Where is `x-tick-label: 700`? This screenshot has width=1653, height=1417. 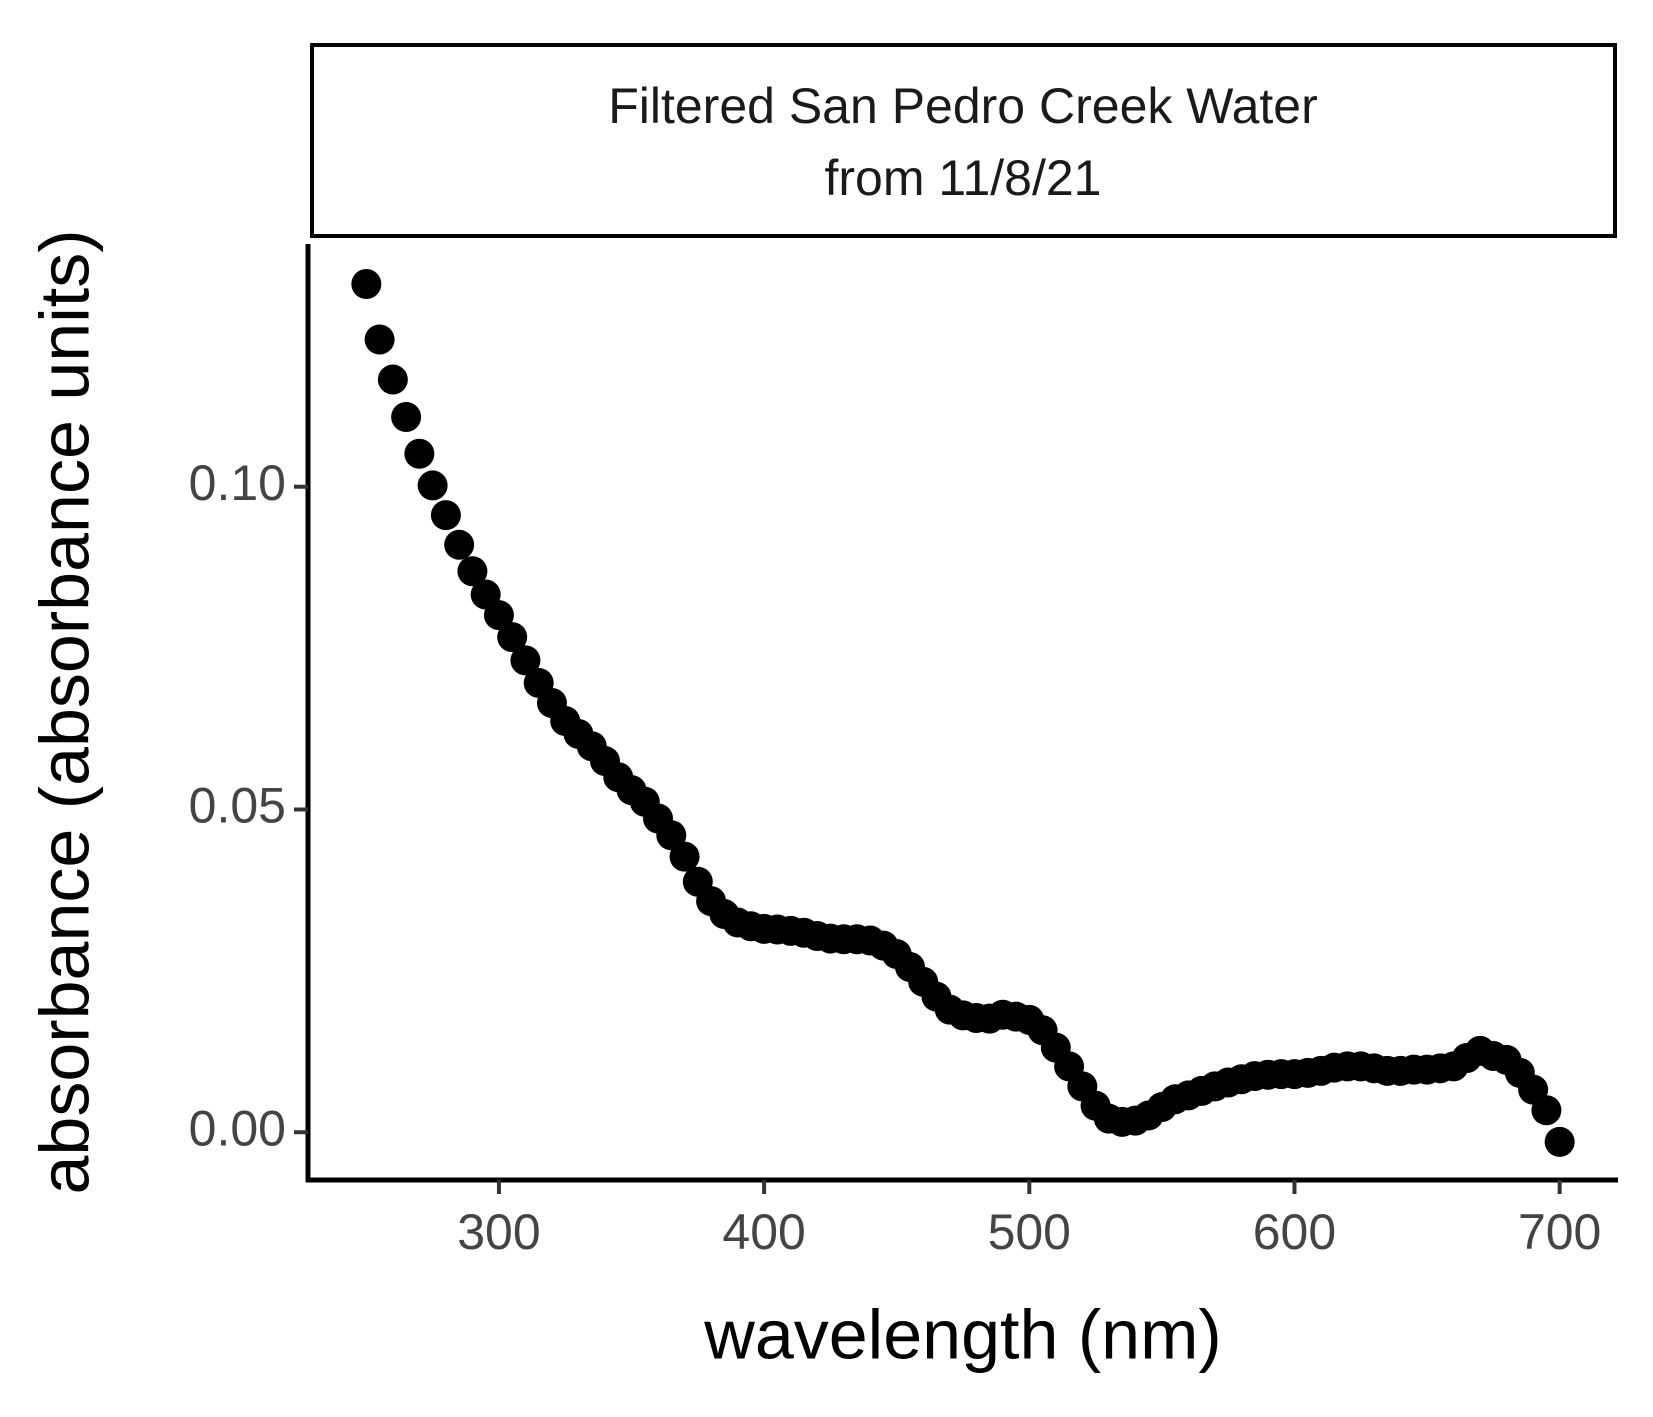 x-tick-label: 700 is located at coordinates (1559, 1232).